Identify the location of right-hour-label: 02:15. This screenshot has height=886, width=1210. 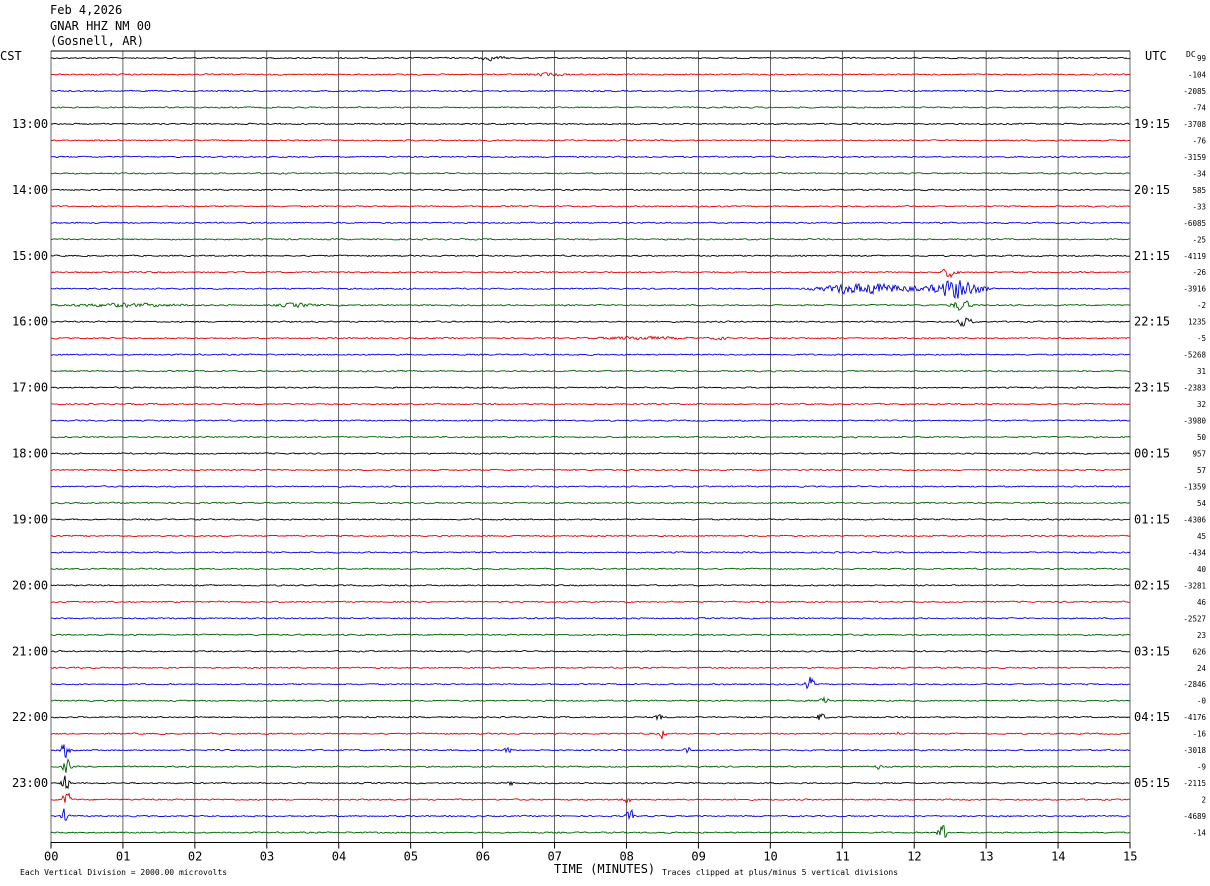
(1152, 585).